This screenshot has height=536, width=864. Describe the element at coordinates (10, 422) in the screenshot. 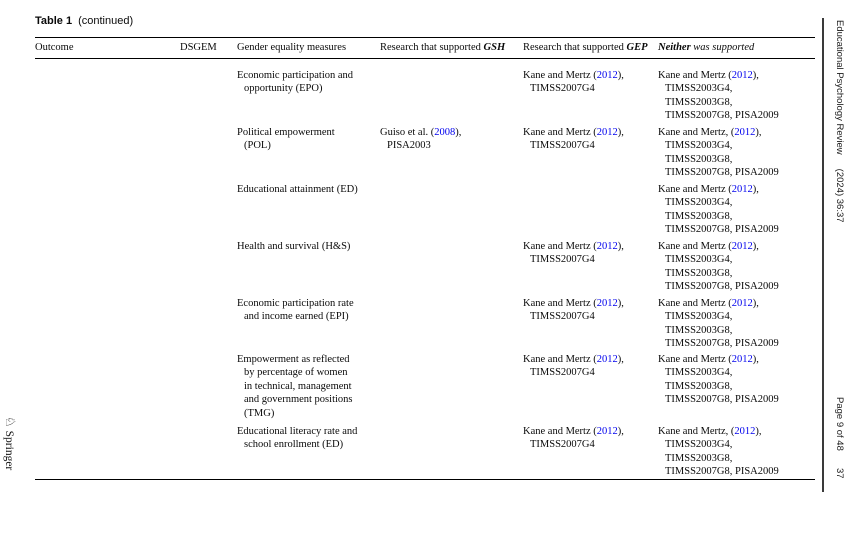

I see `springer-knight-icon: ♘` at that location.